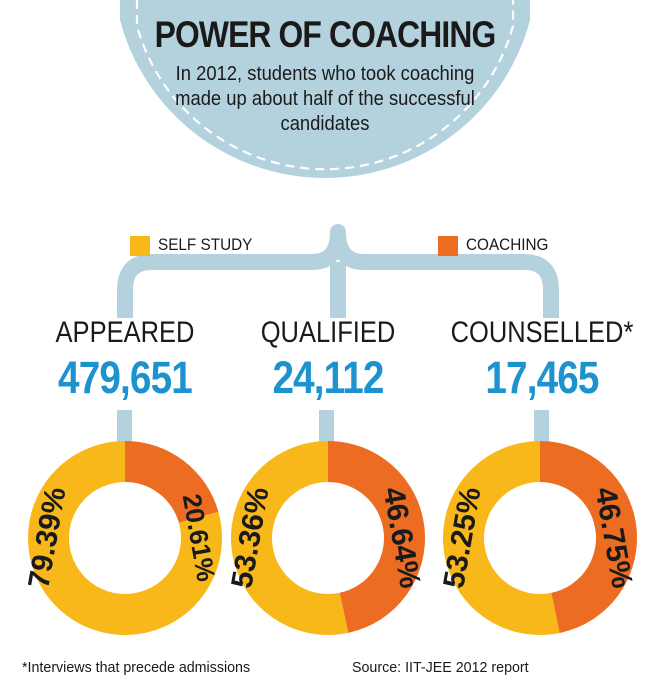 Image resolution: width=650 pixels, height=690 pixels. I want to click on legend-label-self-study: SELF STUDY, so click(205, 244).